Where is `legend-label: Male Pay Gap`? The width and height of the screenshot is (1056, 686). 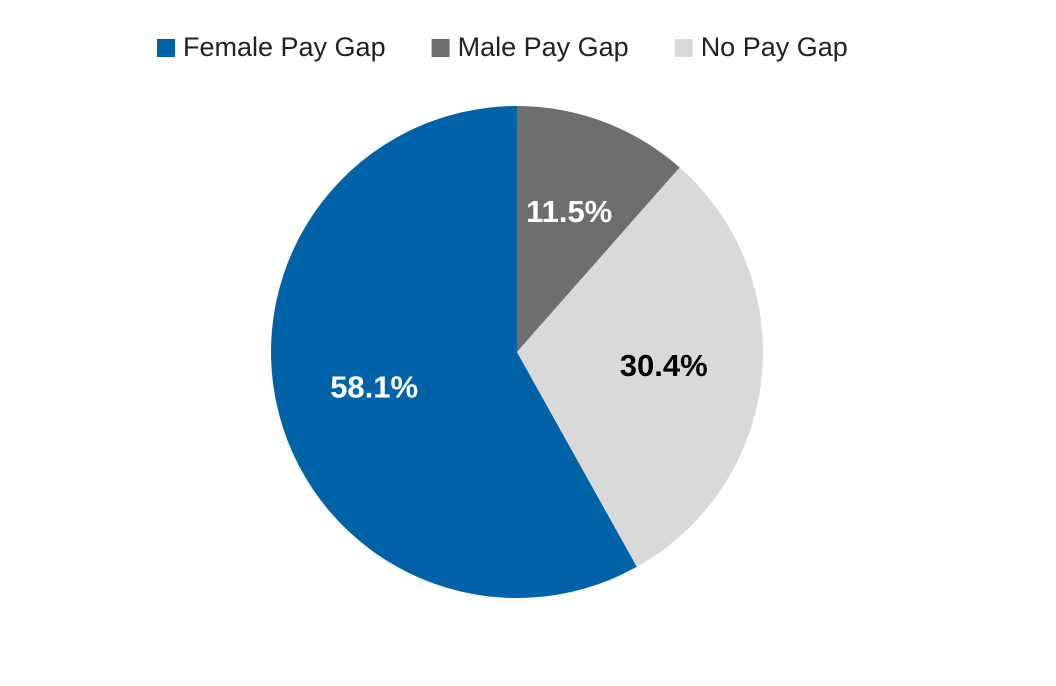 legend-label: Male Pay Gap is located at coordinates (543, 47).